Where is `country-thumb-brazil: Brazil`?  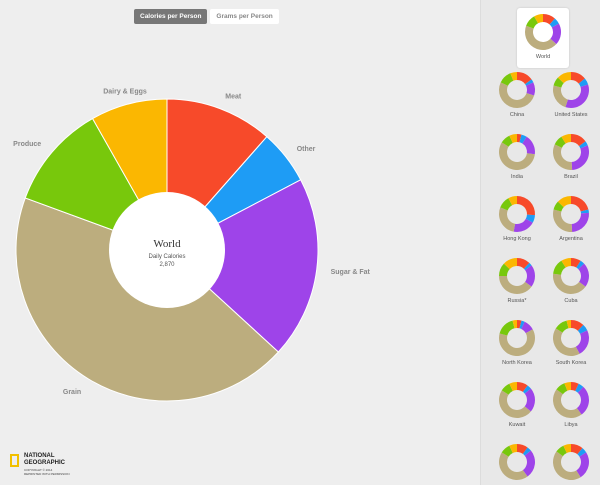 country-thumb-brazil: Brazil is located at coordinates (571, 158).